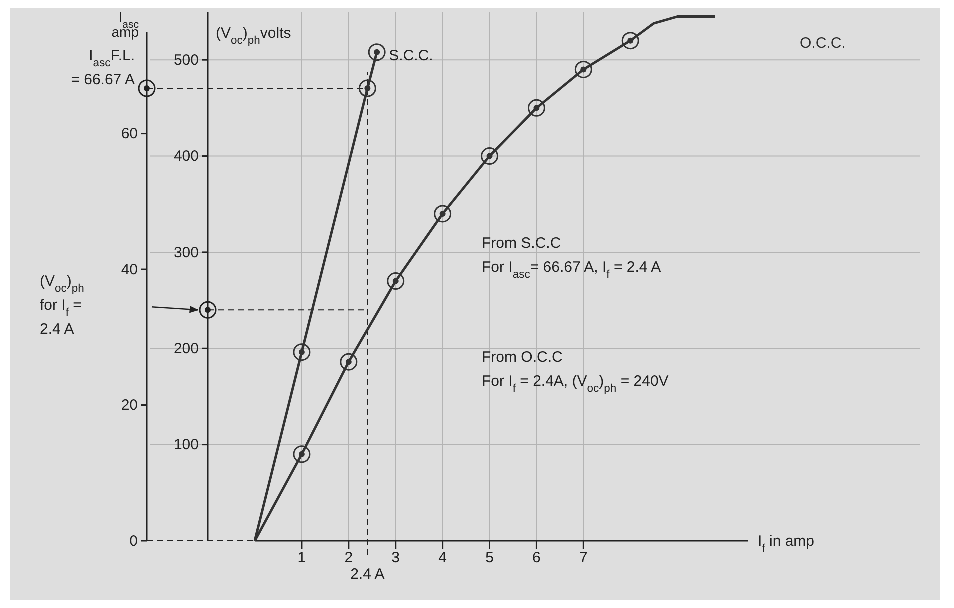 The width and height of the screenshot is (954, 608). What do you see at coordinates (302, 558) in the screenshot?
I see `x-tick-label: 1` at bounding box center [302, 558].